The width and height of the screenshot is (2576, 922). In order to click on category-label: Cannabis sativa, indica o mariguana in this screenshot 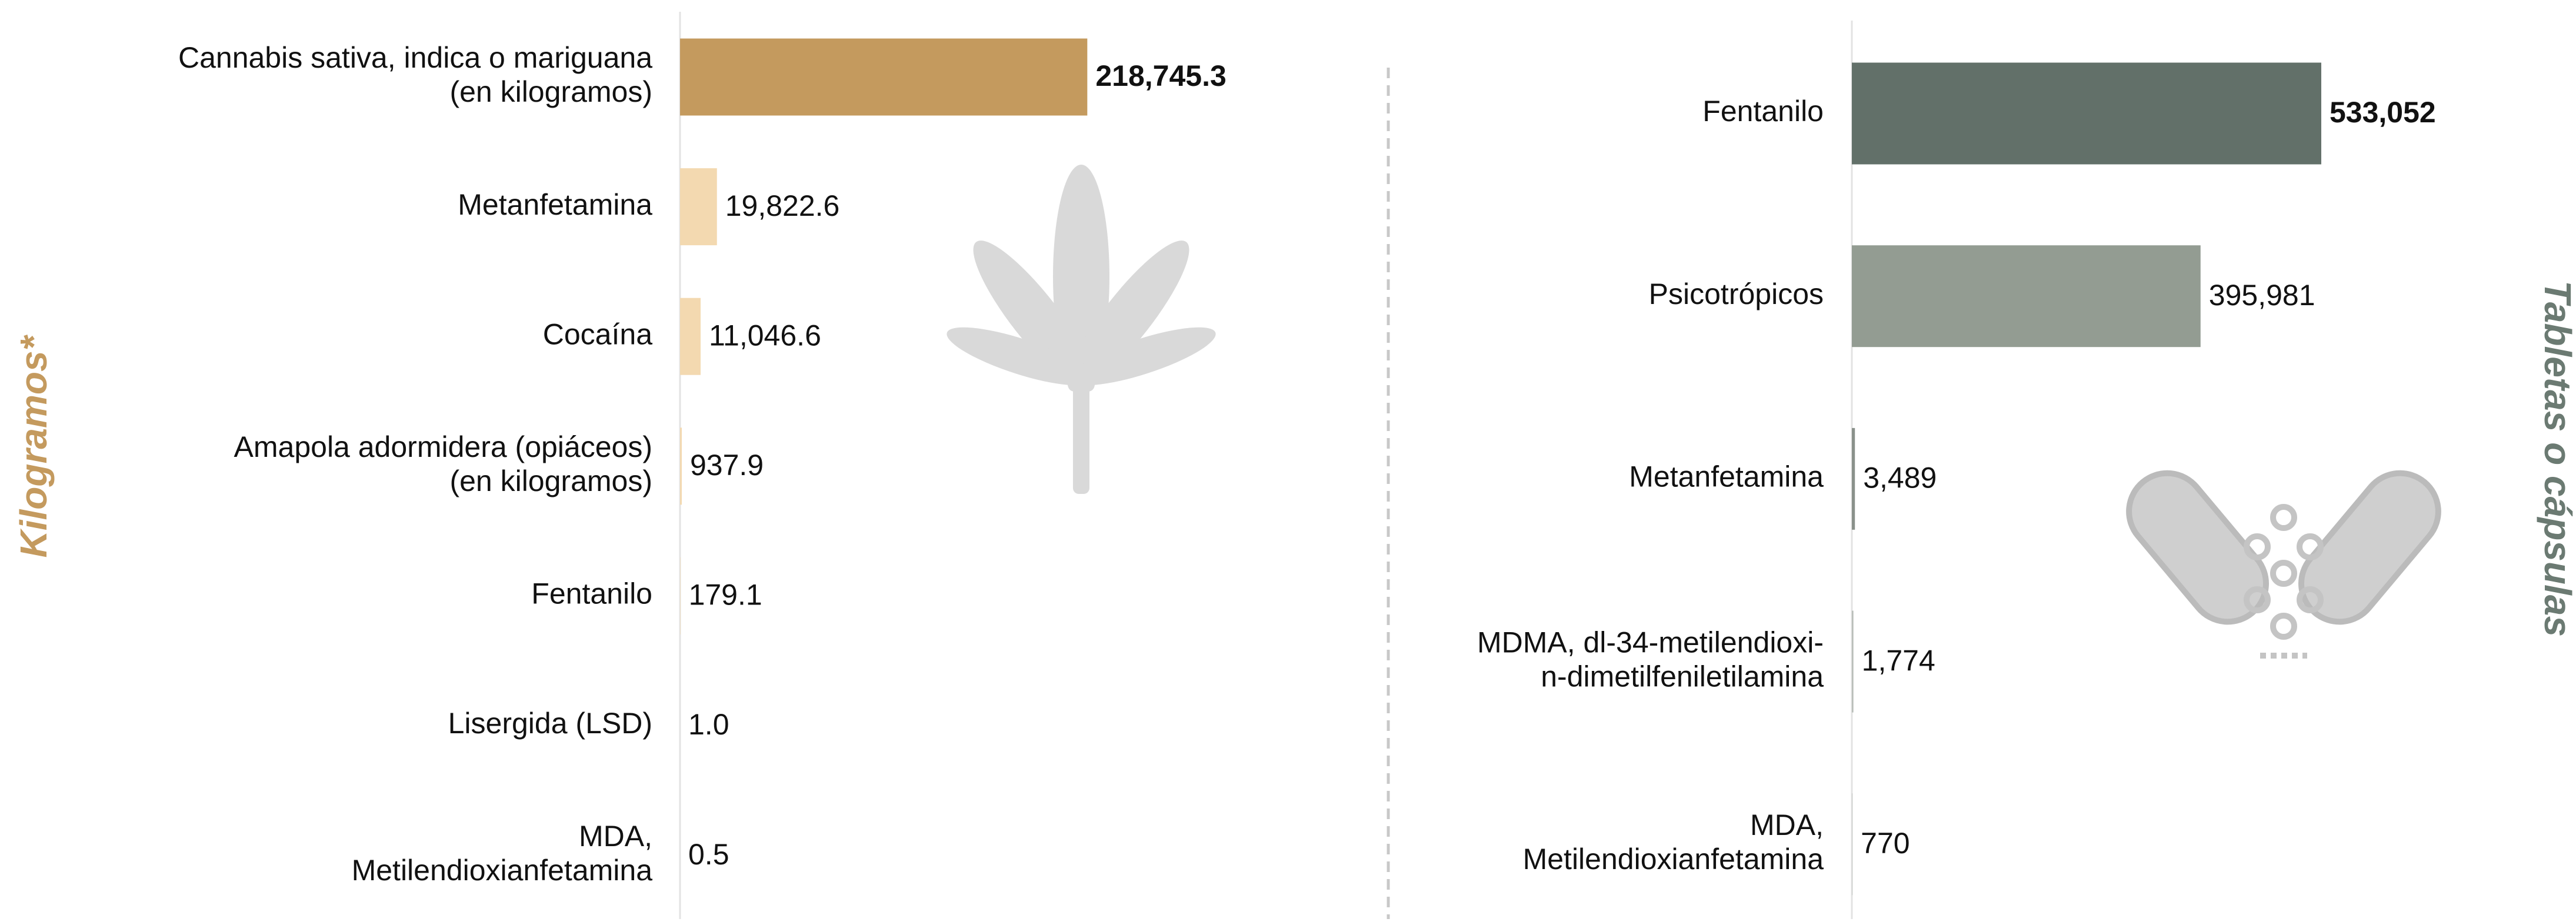, I will do `click(415, 57)`.